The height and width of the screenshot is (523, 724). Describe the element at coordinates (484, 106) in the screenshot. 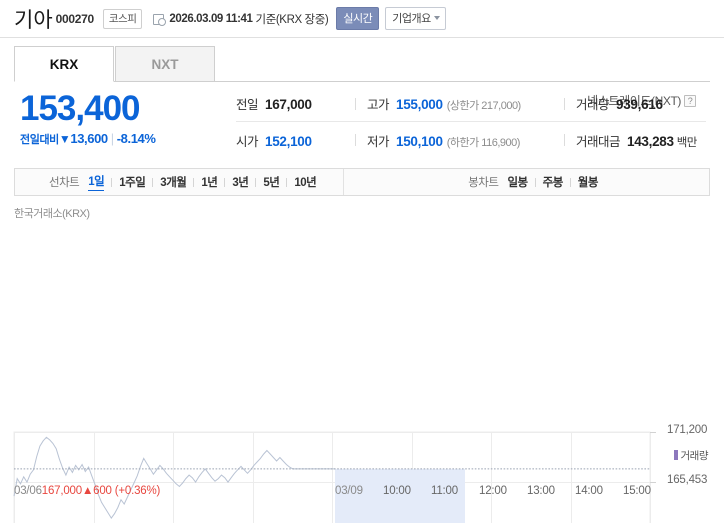

I see `upper-limit-note: (상한가 217,000)` at that location.